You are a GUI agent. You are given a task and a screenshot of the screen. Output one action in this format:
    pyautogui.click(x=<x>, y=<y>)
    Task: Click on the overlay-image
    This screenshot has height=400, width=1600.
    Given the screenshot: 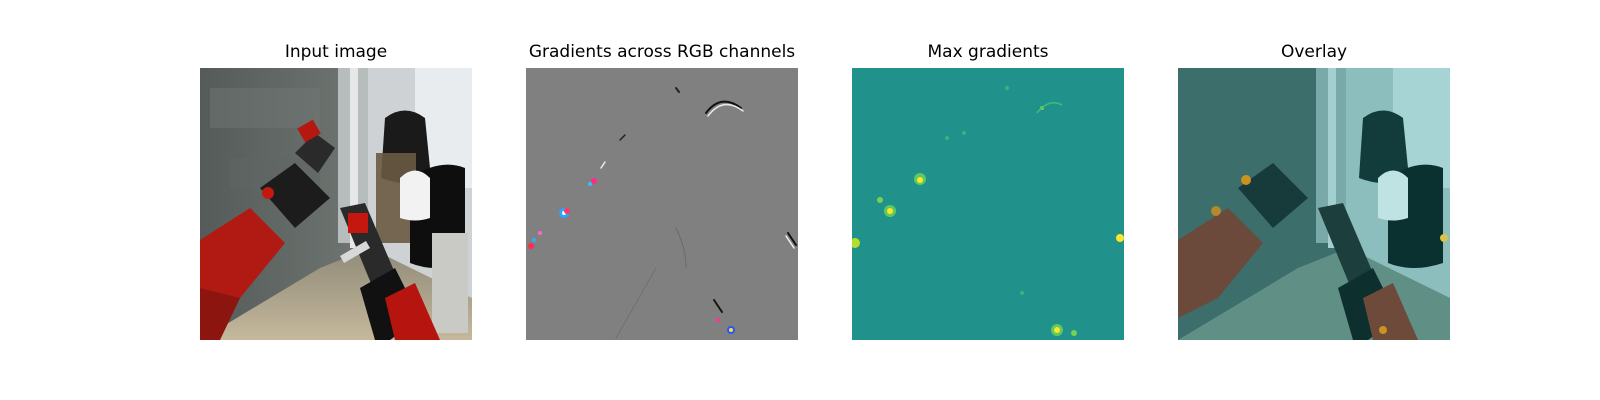 What is the action you would take?
    pyautogui.click(x=1314, y=204)
    